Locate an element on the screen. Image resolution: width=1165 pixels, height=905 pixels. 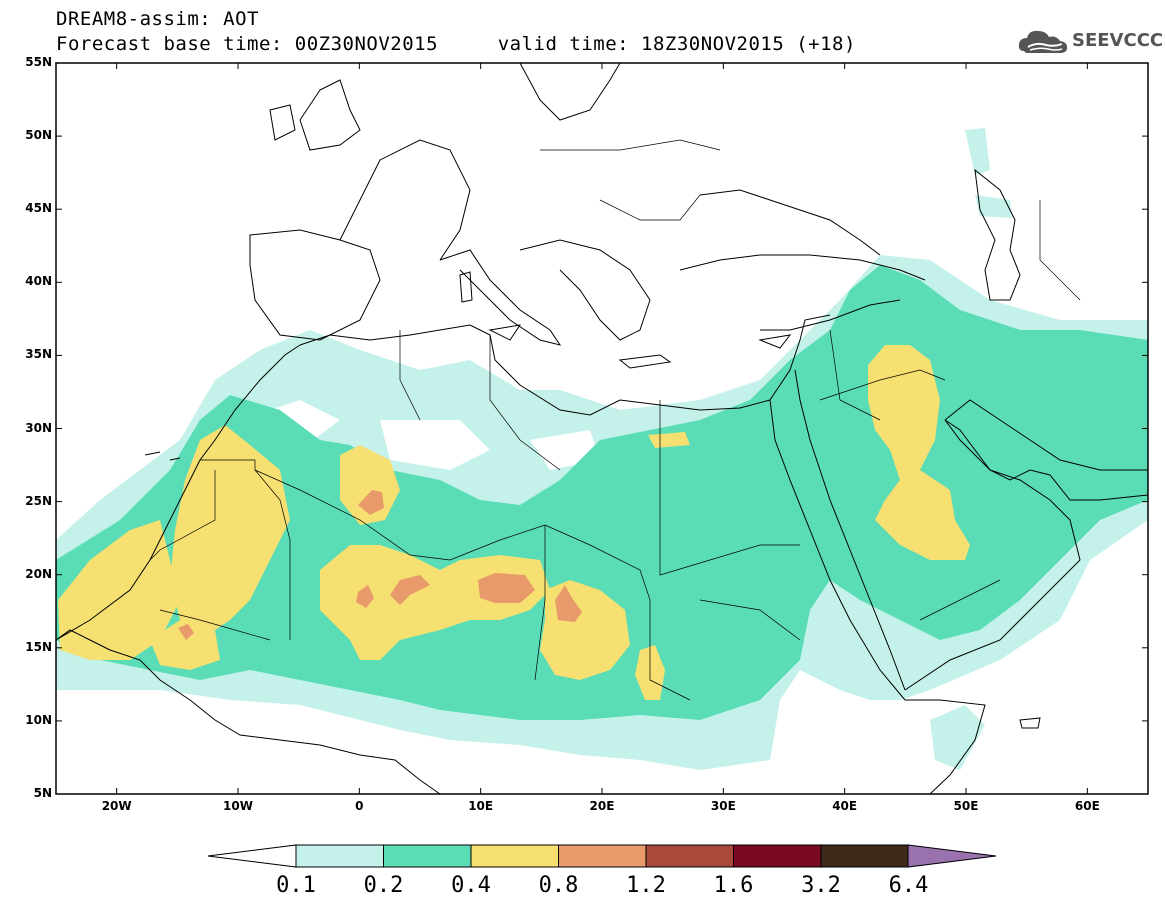
lon-tick-label: 0 is located at coordinates (359, 806).